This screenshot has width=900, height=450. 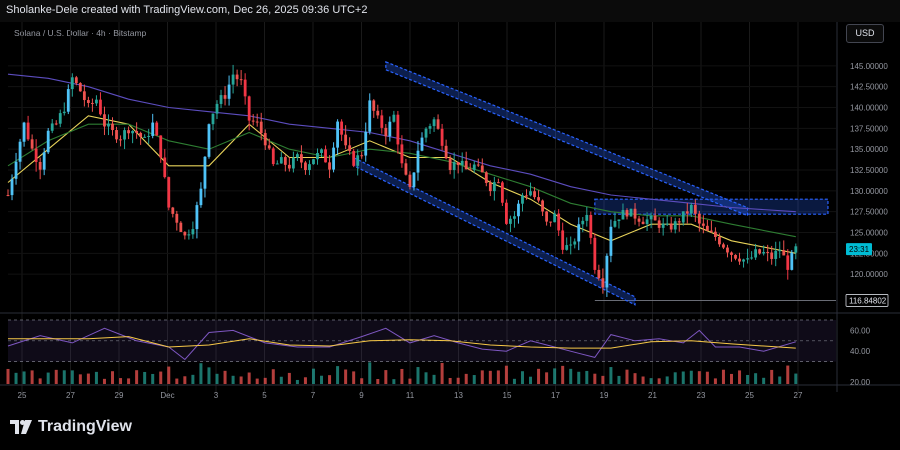 What do you see at coordinates (494, 231) in the screenshot?
I see `channel-lower` at bounding box center [494, 231].